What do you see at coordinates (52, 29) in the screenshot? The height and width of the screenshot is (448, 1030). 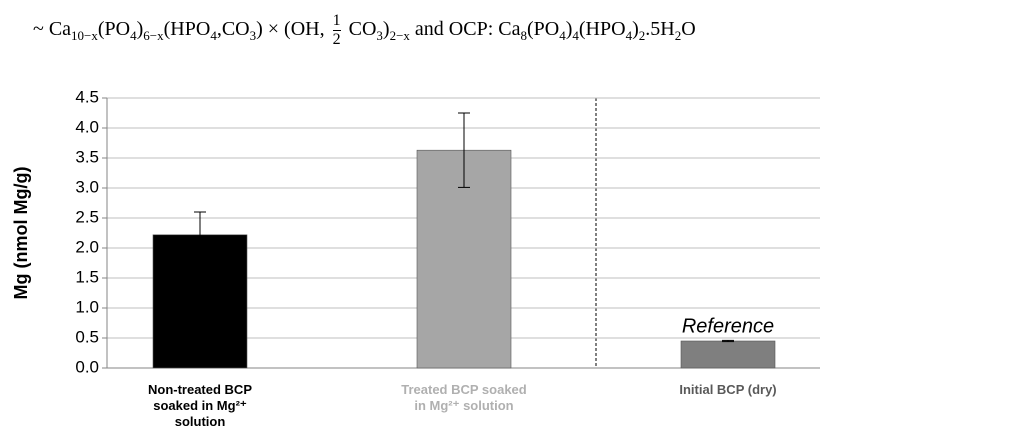 I see `formula-text: ~ Ca` at bounding box center [52, 29].